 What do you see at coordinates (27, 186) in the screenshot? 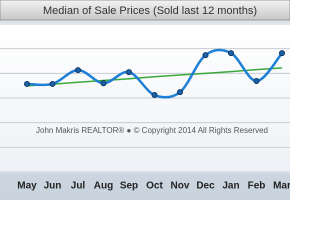
I see `x-tick-label: May` at bounding box center [27, 186].